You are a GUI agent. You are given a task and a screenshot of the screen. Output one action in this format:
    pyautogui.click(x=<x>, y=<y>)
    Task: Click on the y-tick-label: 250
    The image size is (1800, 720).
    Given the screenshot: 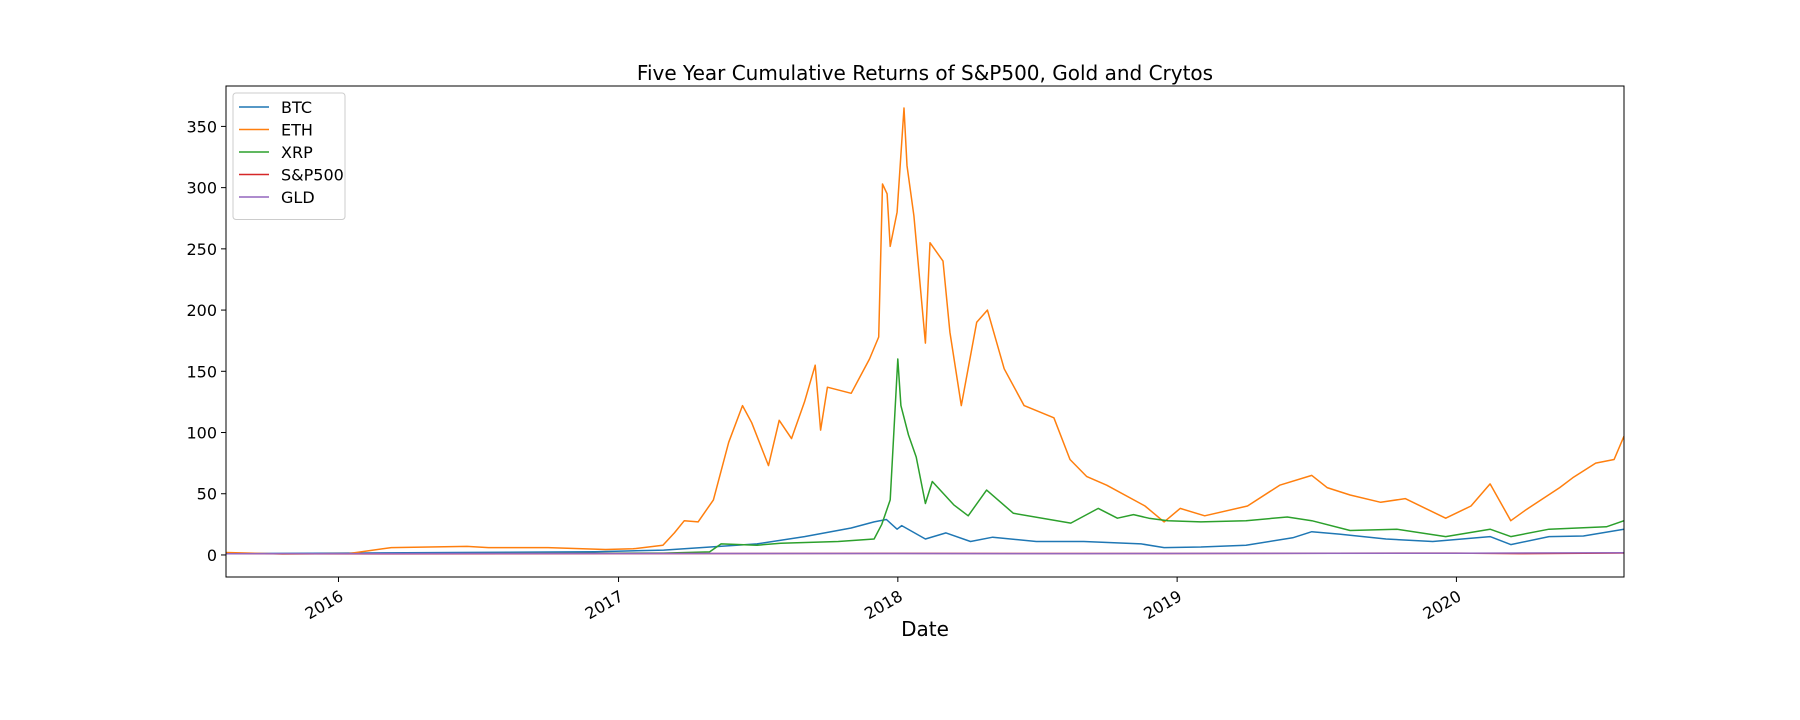 What is the action you would take?
    pyautogui.click(x=201, y=249)
    